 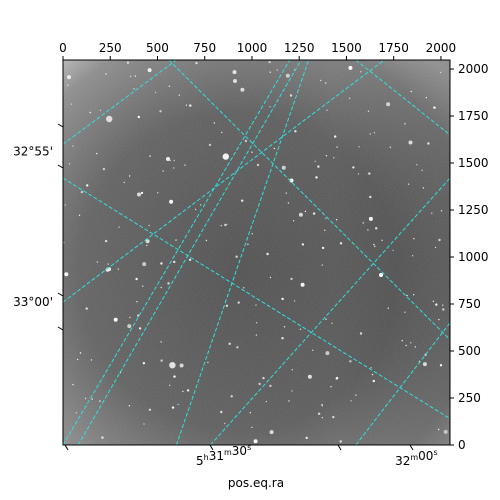 I want to click on x-tick-label: 1750, so click(x=393, y=48).